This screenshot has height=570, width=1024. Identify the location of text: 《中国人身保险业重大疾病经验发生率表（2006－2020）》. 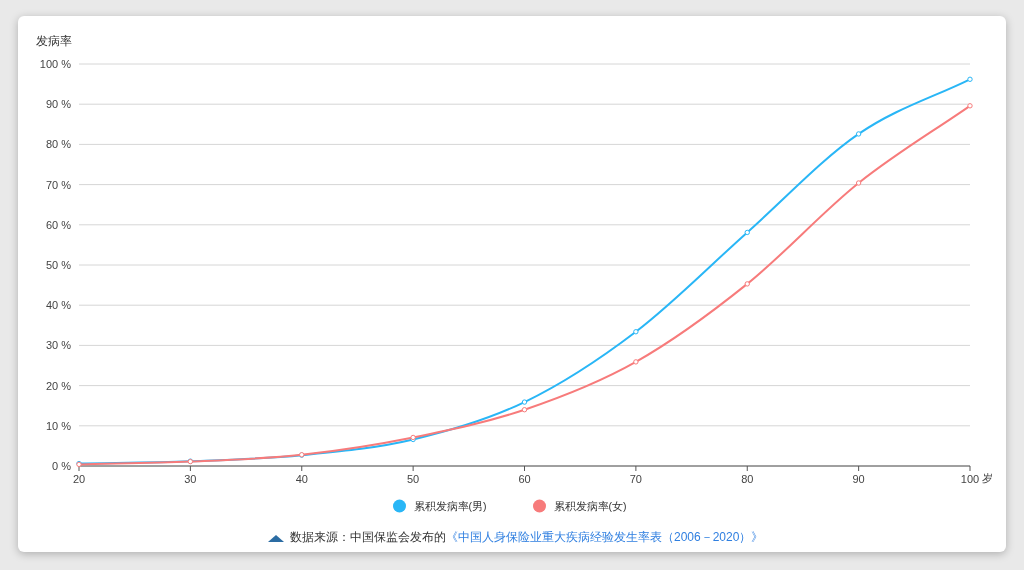
(605, 537).